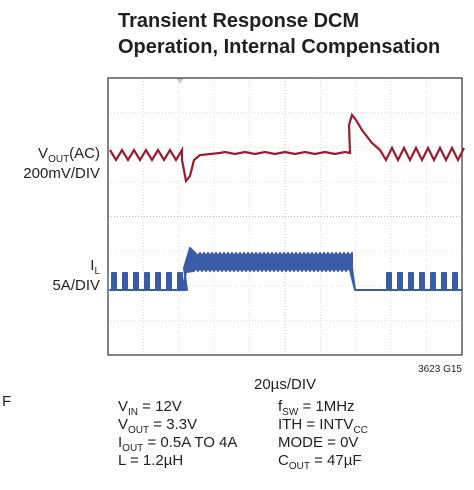 The width and height of the screenshot is (474, 490). I want to click on title-line: Transient Response DCM, so click(238, 21).